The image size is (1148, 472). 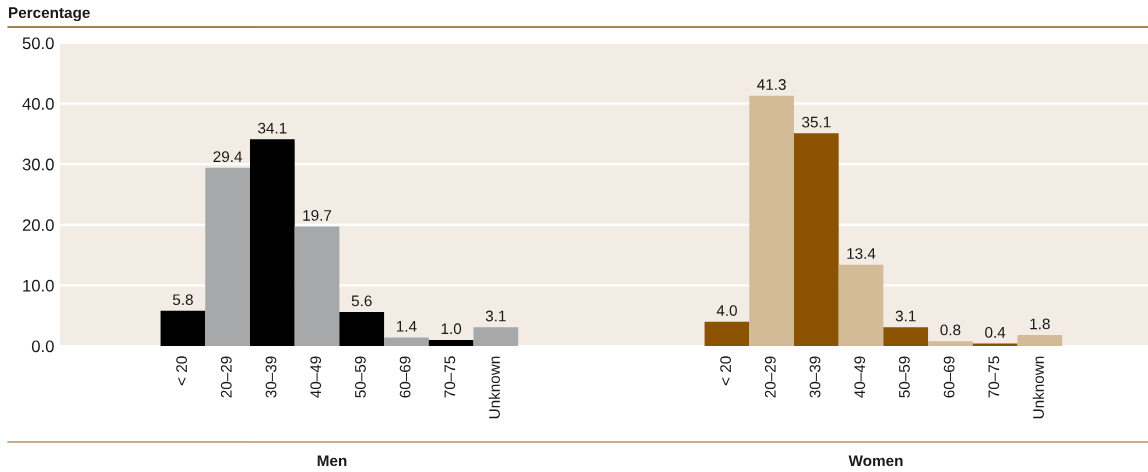 I want to click on x-axis-title: Men, so click(x=332, y=461).